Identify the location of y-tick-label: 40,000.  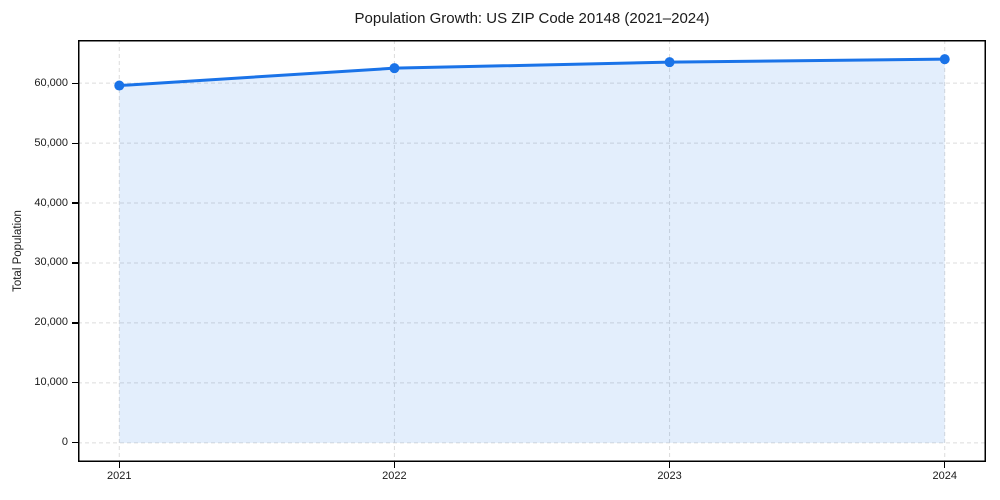
(51, 202).